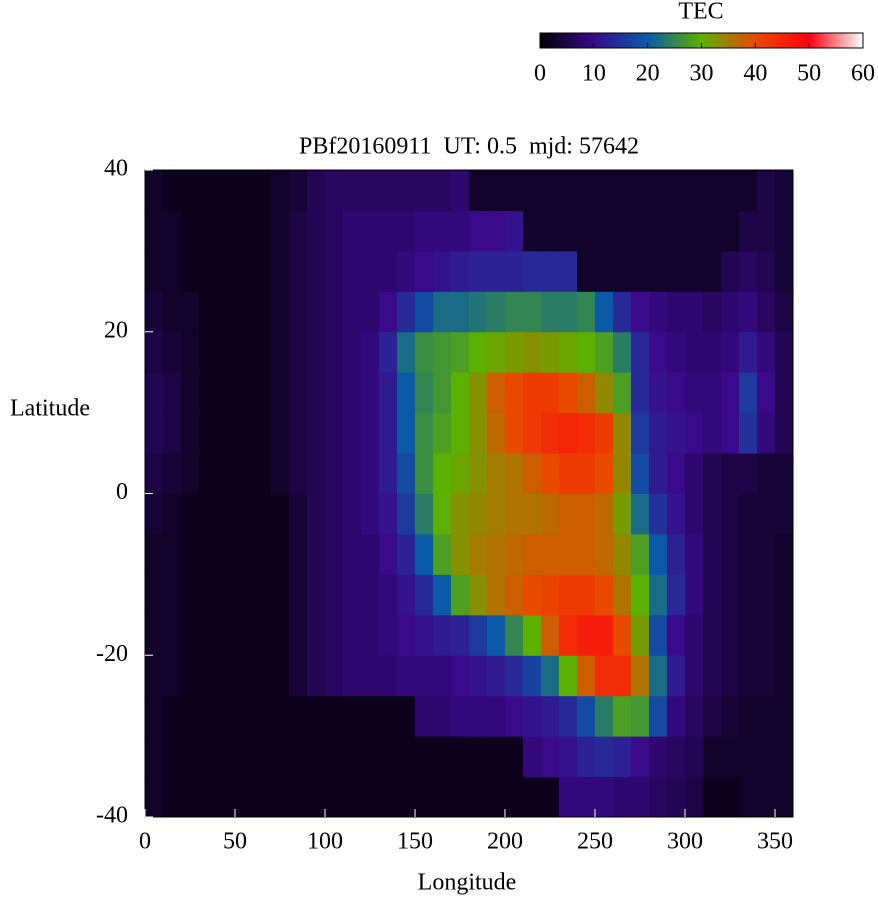  Describe the element at coordinates (145, 842) in the screenshot. I see `x-tick-label: 0` at that location.